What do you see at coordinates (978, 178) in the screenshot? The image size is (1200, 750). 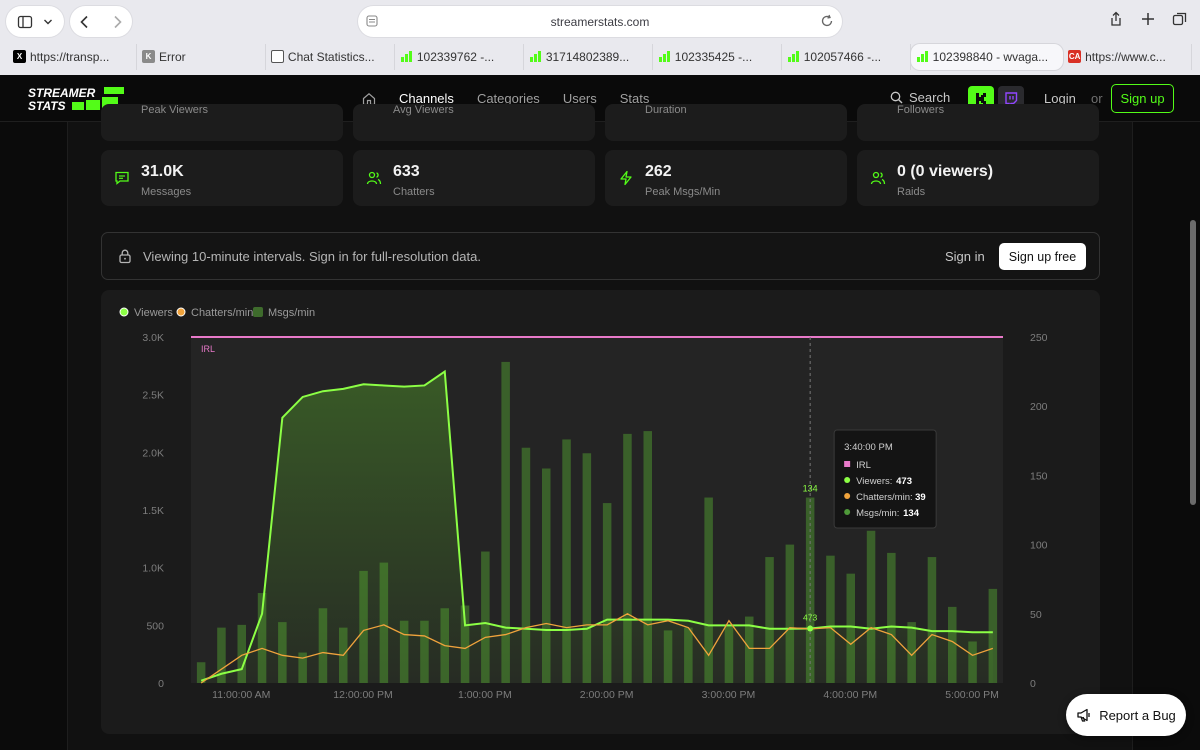 I see `stat-card-raids: 0 (0 viewers) Raids` at bounding box center [978, 178].